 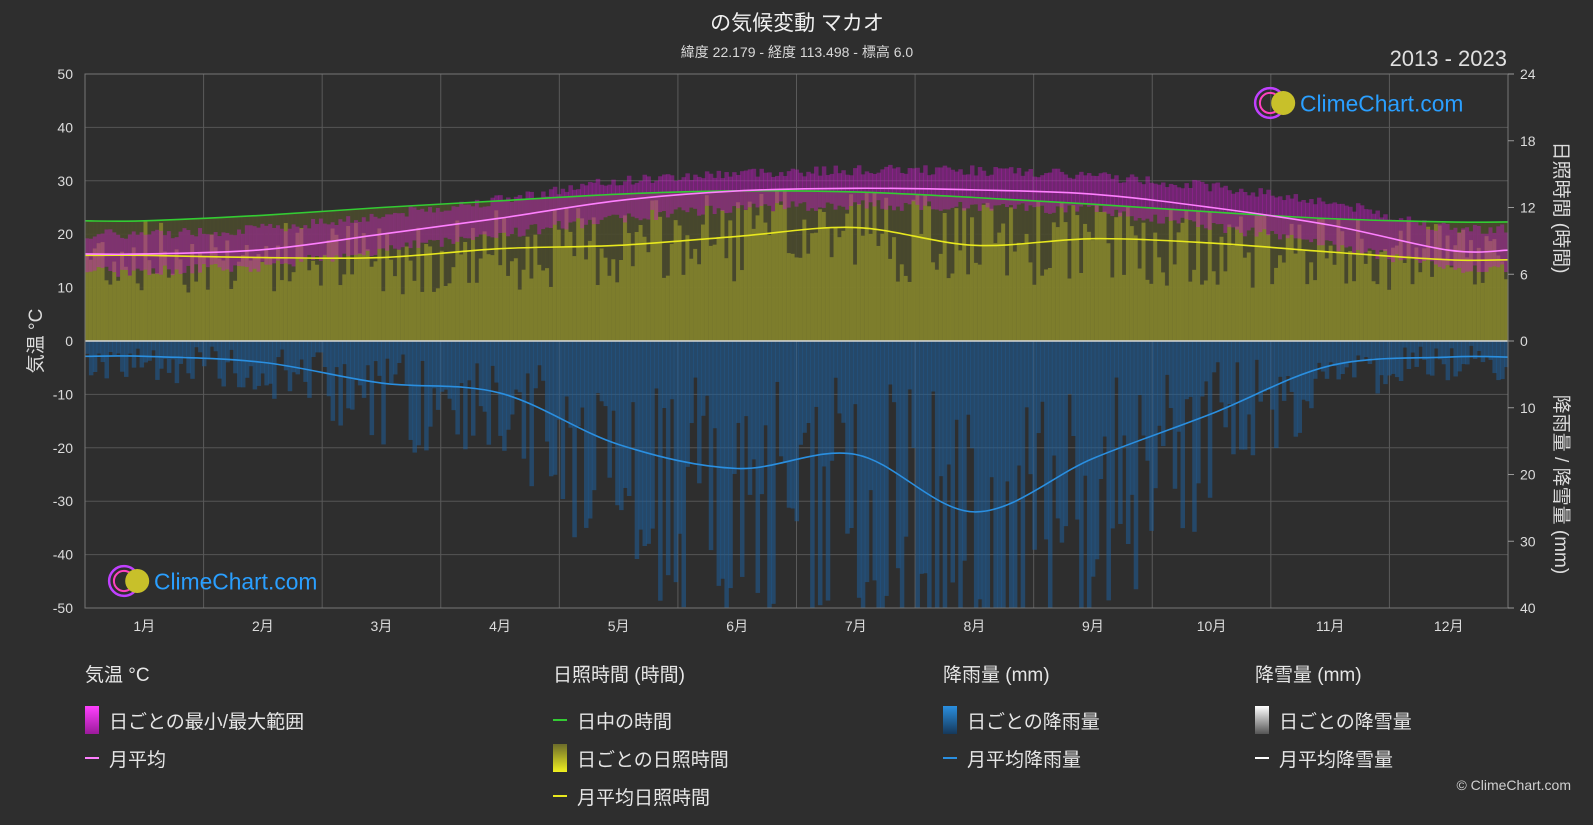 I want to click on y-left-tick-label: -20, so click(x=63, y=448).